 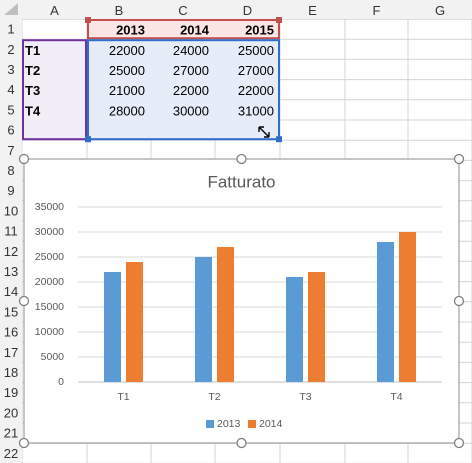 What do you see at coordinates (11, 332) in the screenshot?
I see `row-header-16: 16` at bounding box center [11, 332].